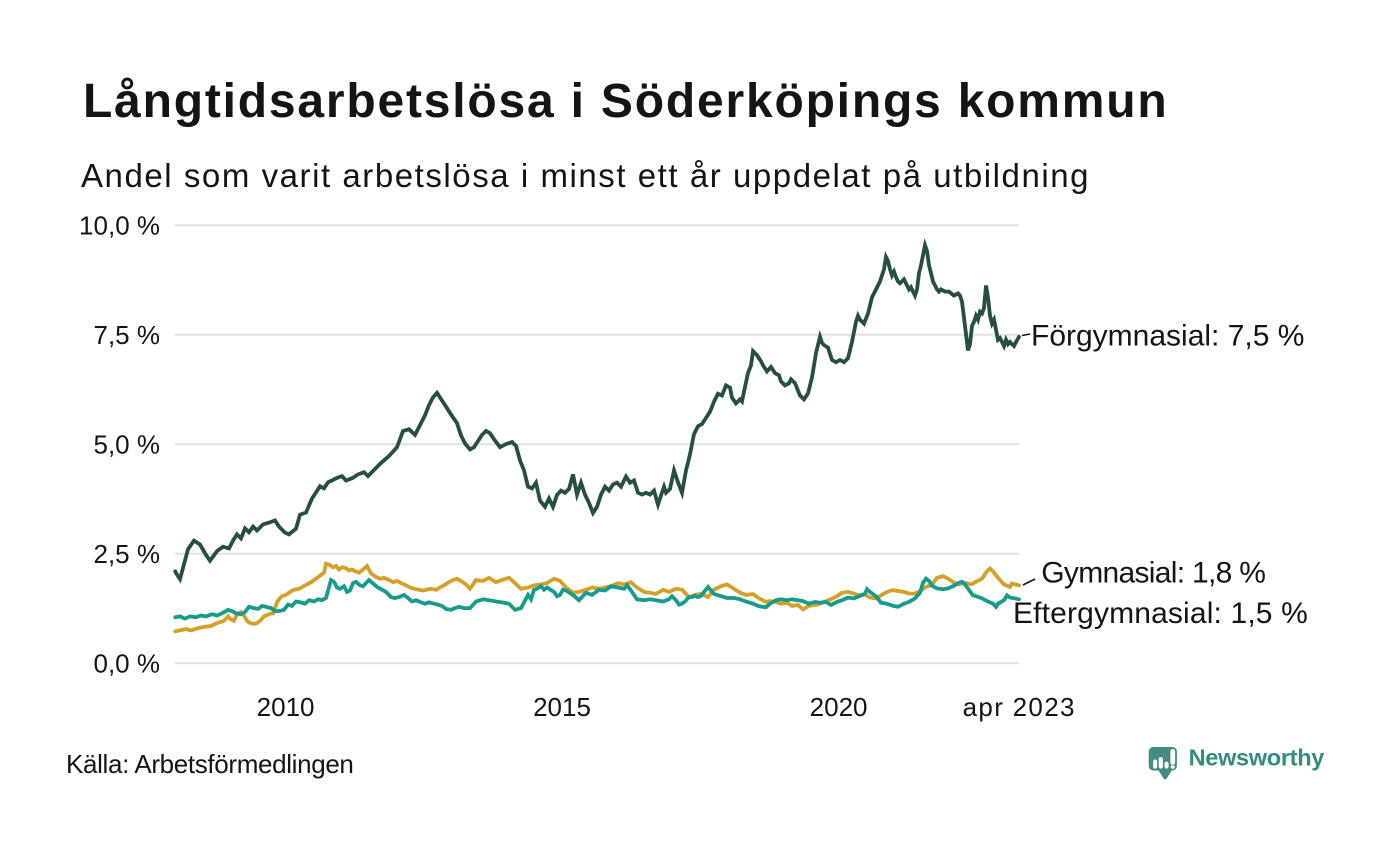 This screenshot has height=845, width=1400. What do you see at coordinates (1160, 613) in the screenshot?
I see `svg-text: Eftergymnasial: 1,5 %` at bounding box center [1160, 613].